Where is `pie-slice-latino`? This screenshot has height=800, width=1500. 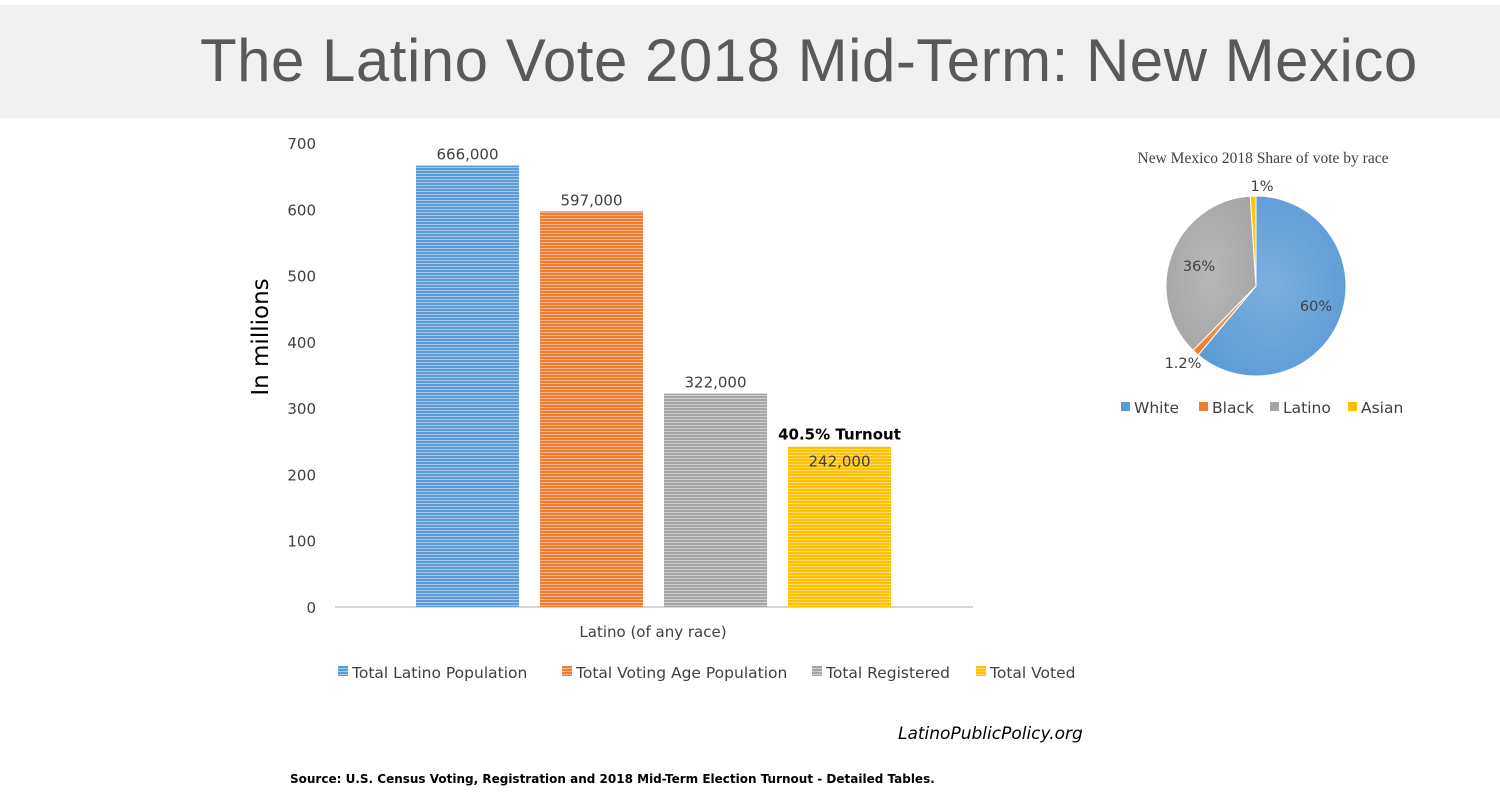 pie-slice-latino is located at coordinates (1211, 273).